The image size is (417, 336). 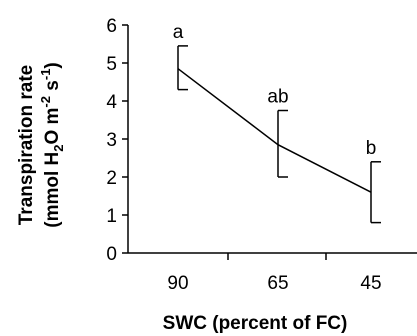 I want to click on significance-letter: b, so click(x=371, y=148).